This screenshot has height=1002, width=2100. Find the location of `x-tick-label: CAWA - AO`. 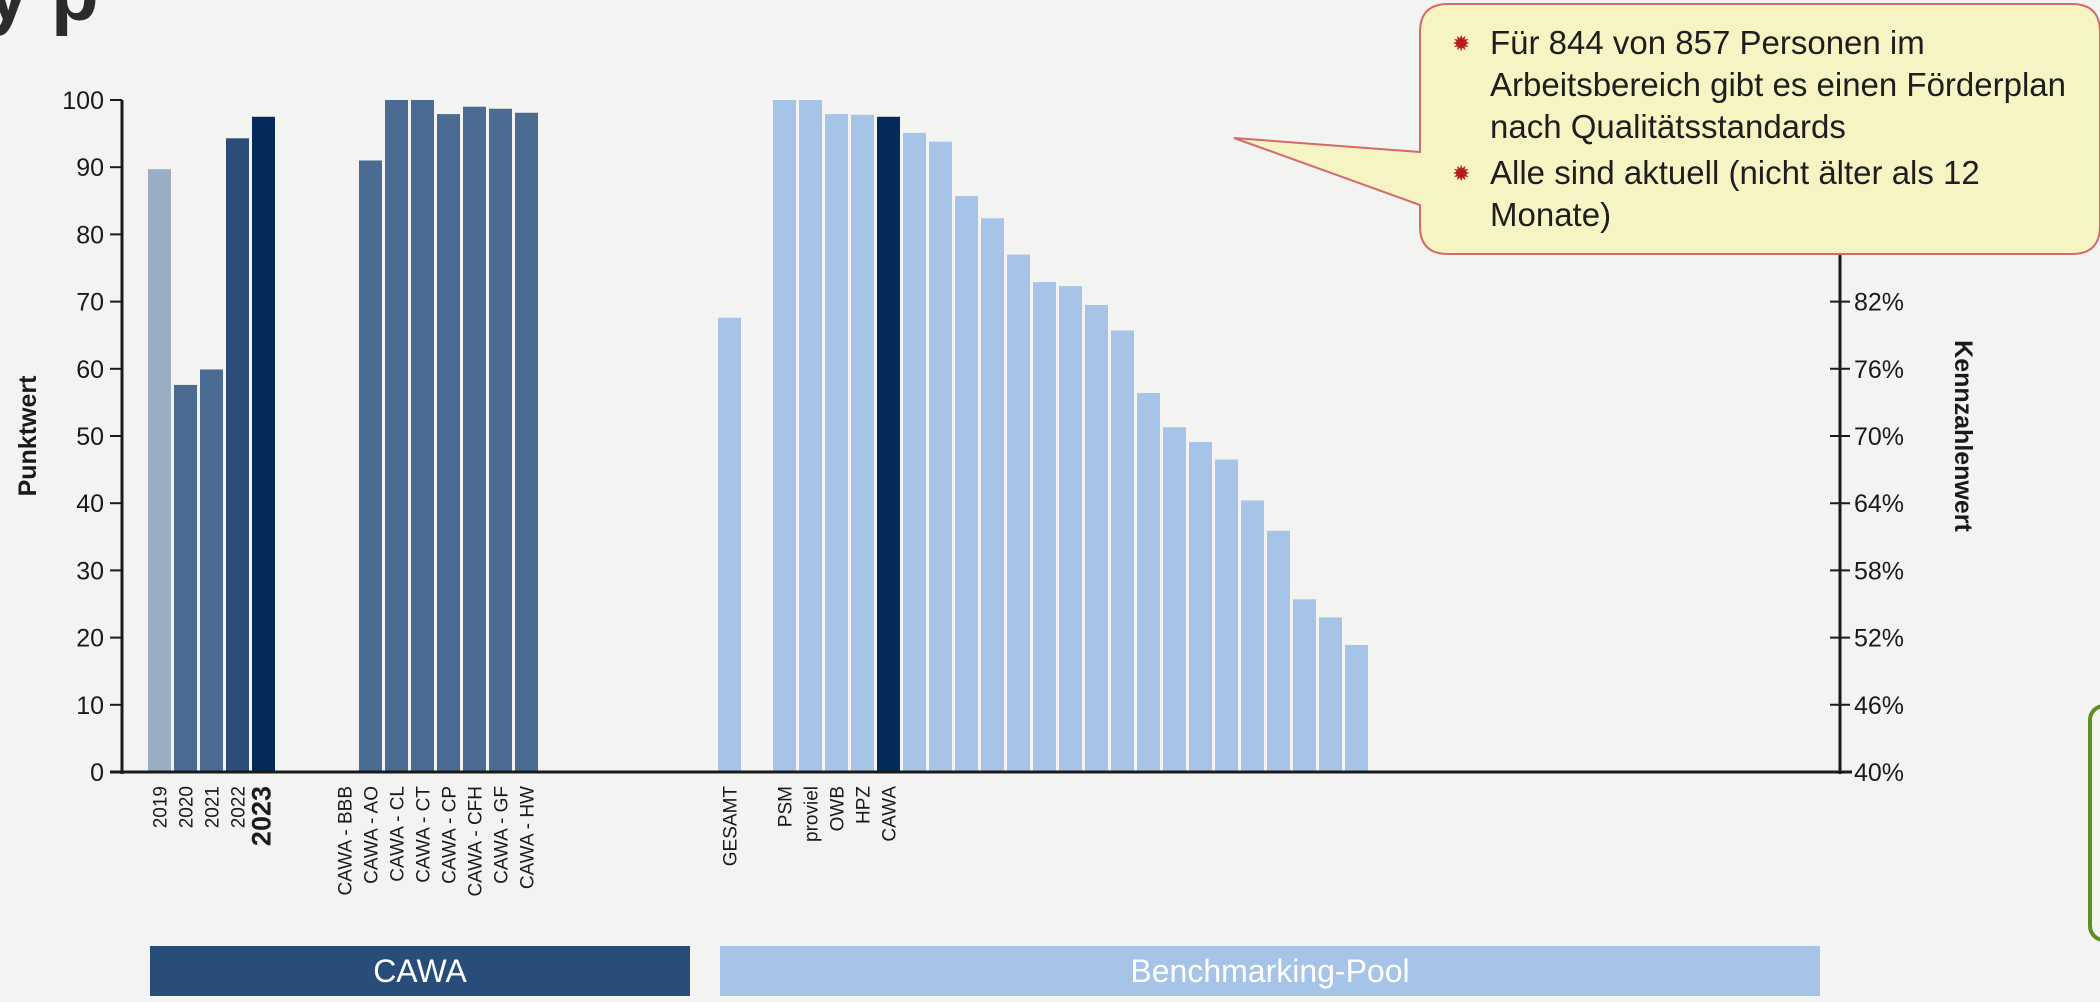

x-tick-label: CAWA - AO is located at coordinates (372, 835).